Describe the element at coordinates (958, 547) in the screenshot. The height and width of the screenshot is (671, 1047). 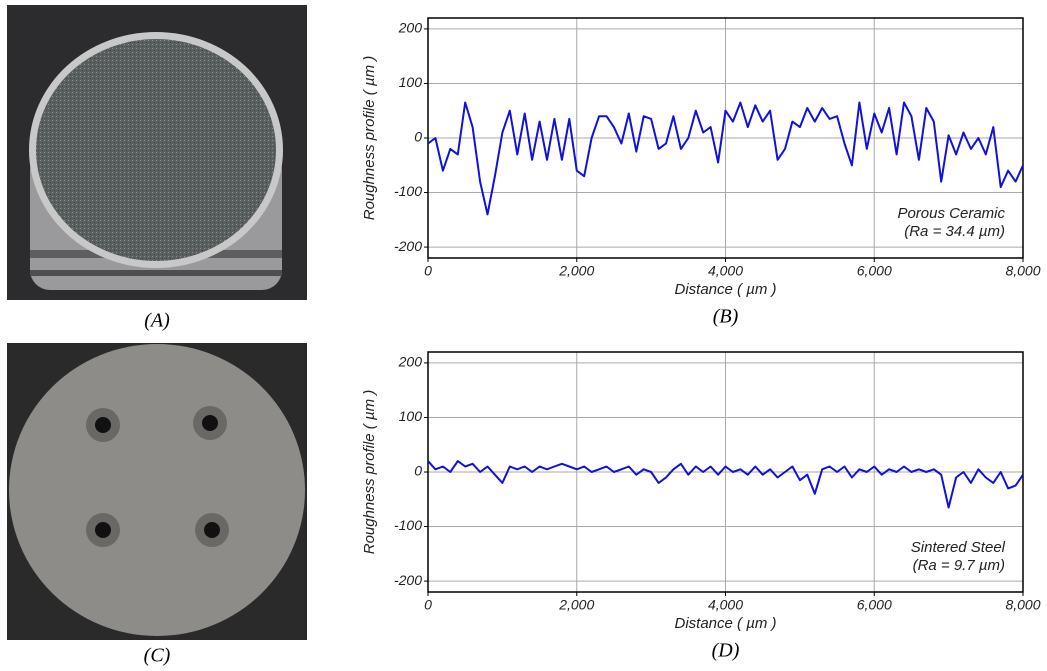
I see `annotation: Sintered Steel` at that location.